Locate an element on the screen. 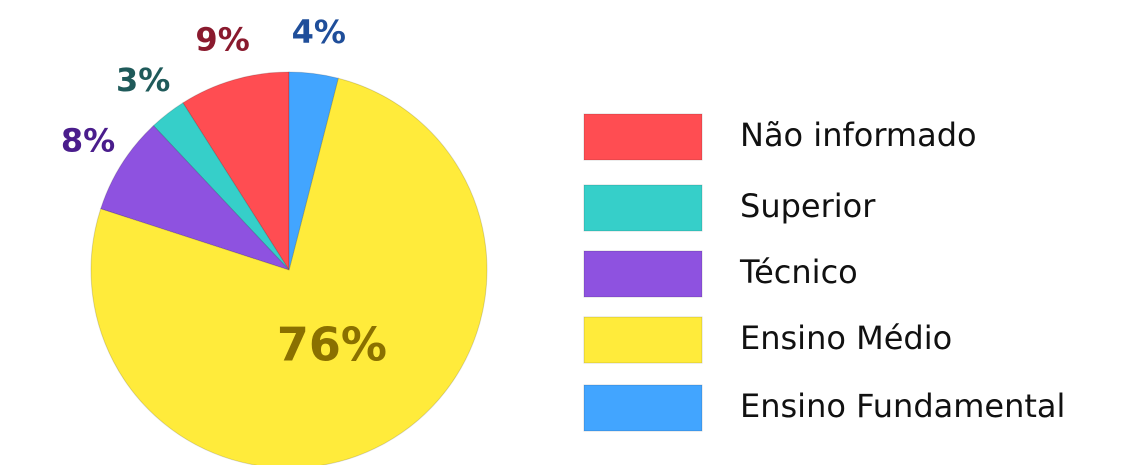 The image size is (1132, 465). legend-label: Ensino Fundamental is located at coordinates (902, 406).